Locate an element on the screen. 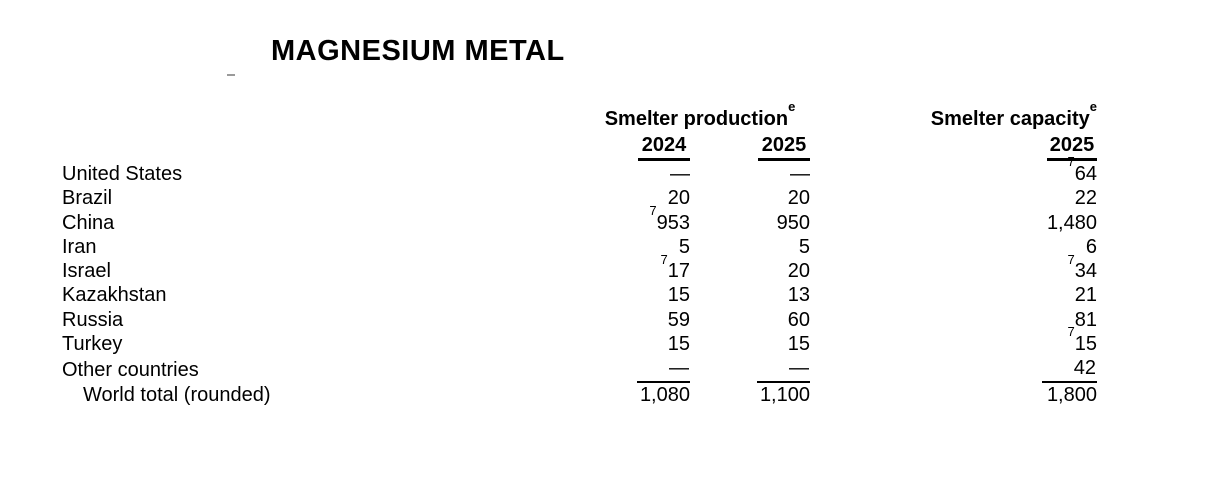  value: 64 is located at coordinates (1085, 174).